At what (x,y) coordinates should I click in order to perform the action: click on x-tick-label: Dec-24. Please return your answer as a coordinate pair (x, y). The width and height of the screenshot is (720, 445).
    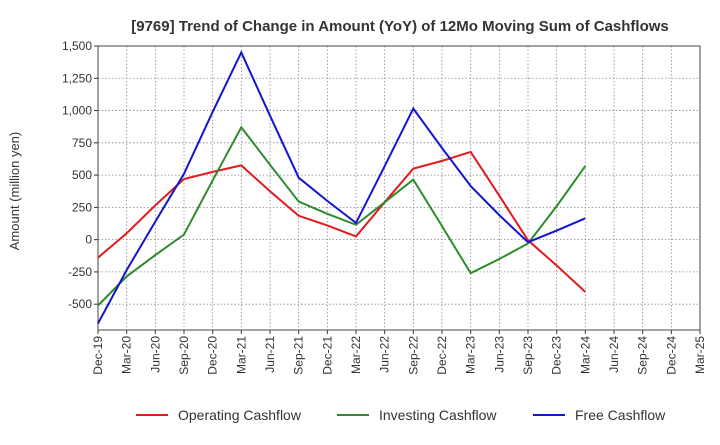
    Looking at the image, I should click on (671, 355).